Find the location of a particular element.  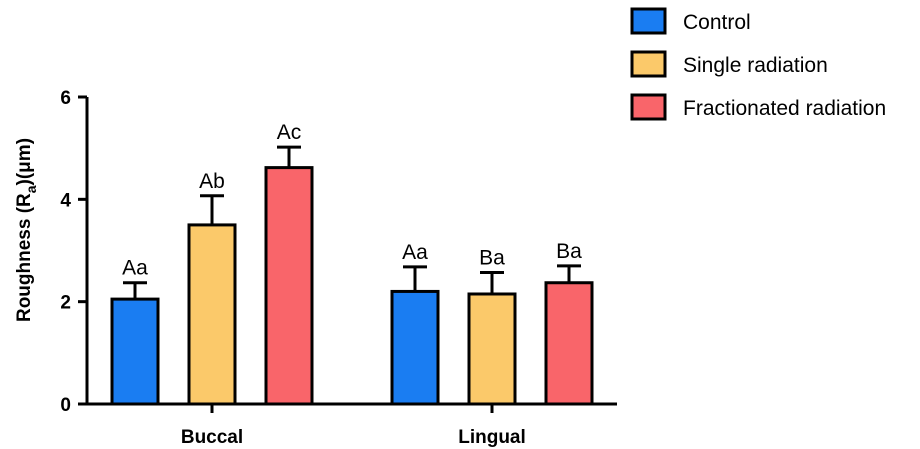

y-tick-label: 2 is located at coordinates (65, 303).